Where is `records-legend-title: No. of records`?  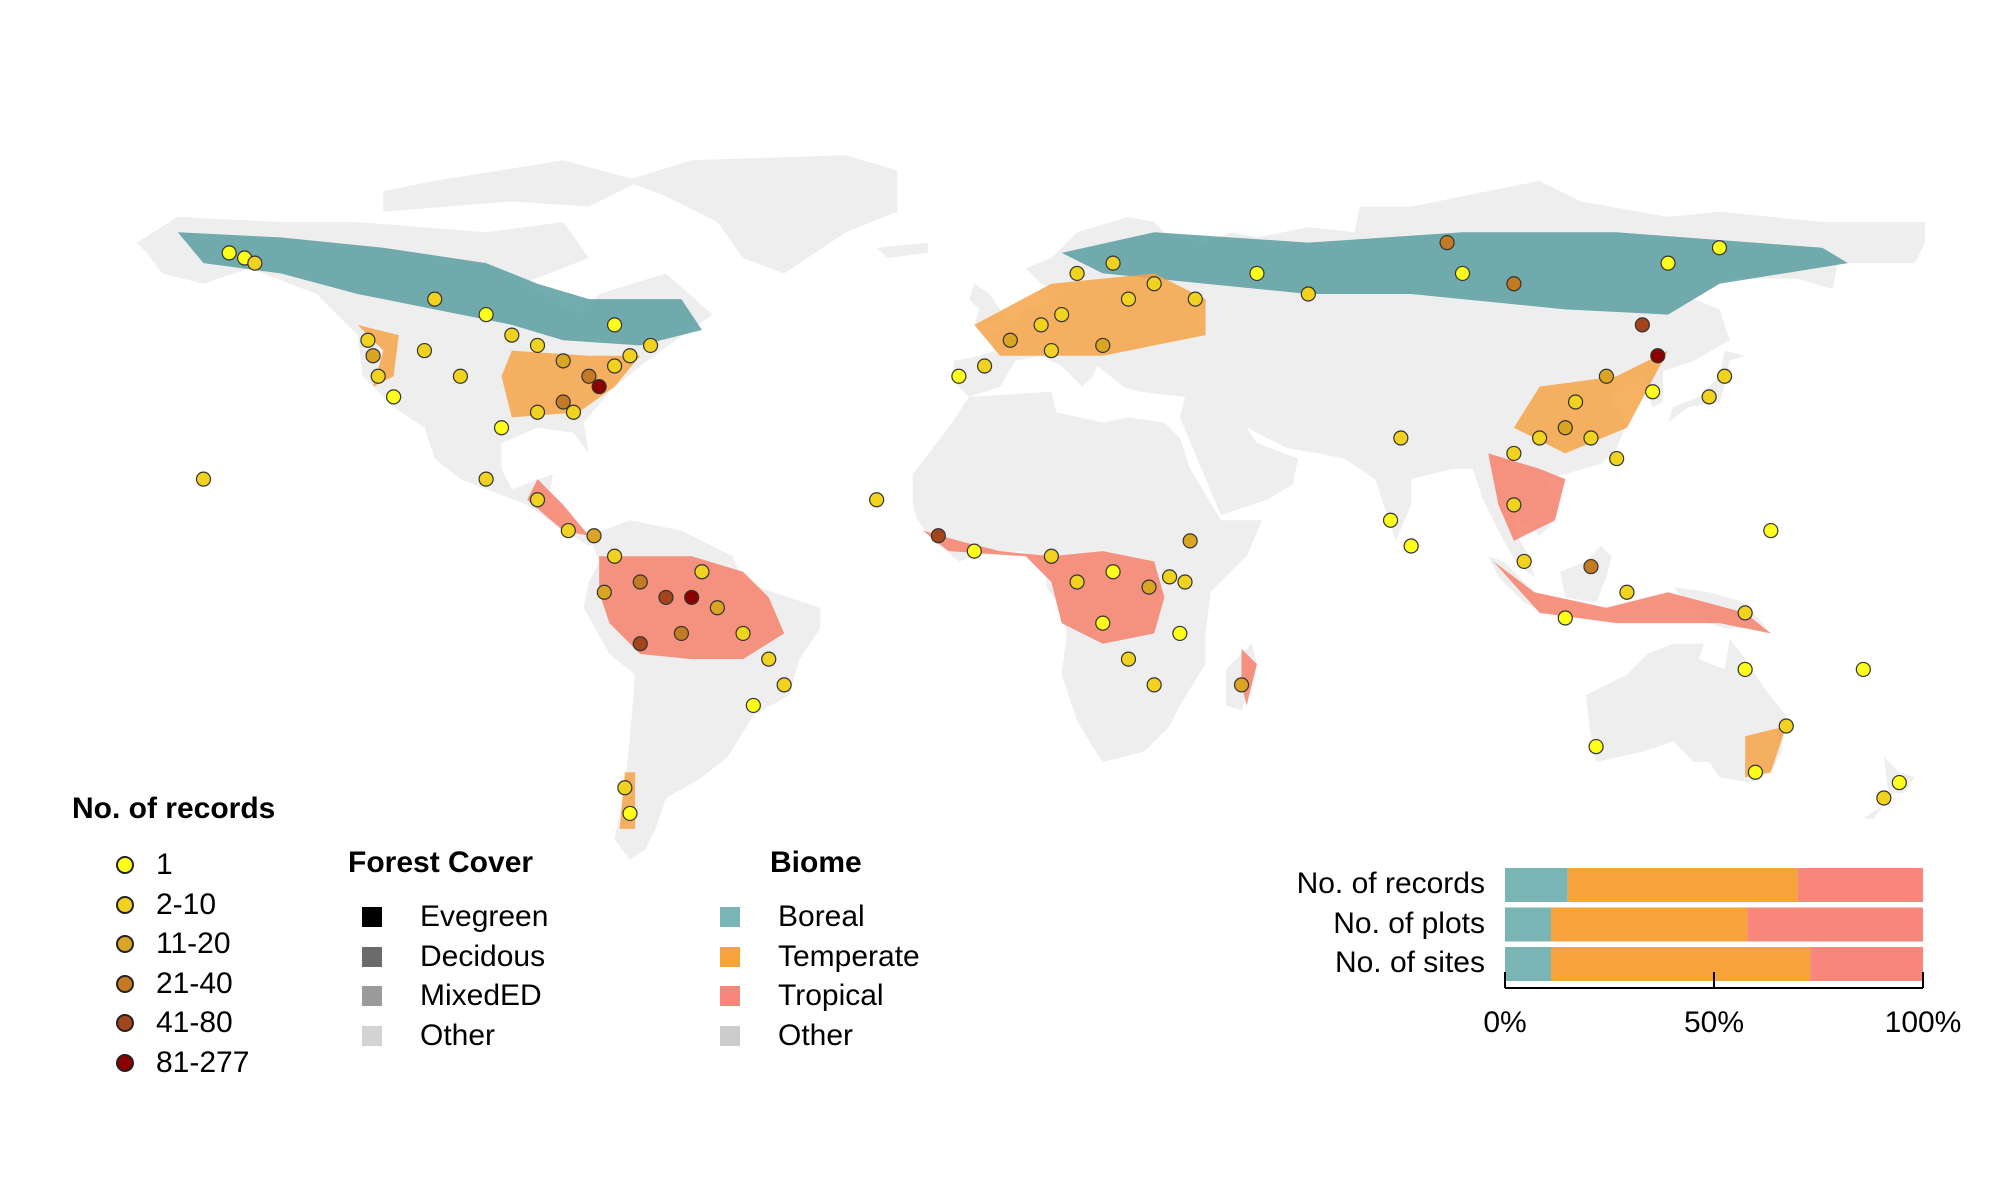
records-legend-title: No. of records is located at coordinates (174, 808).